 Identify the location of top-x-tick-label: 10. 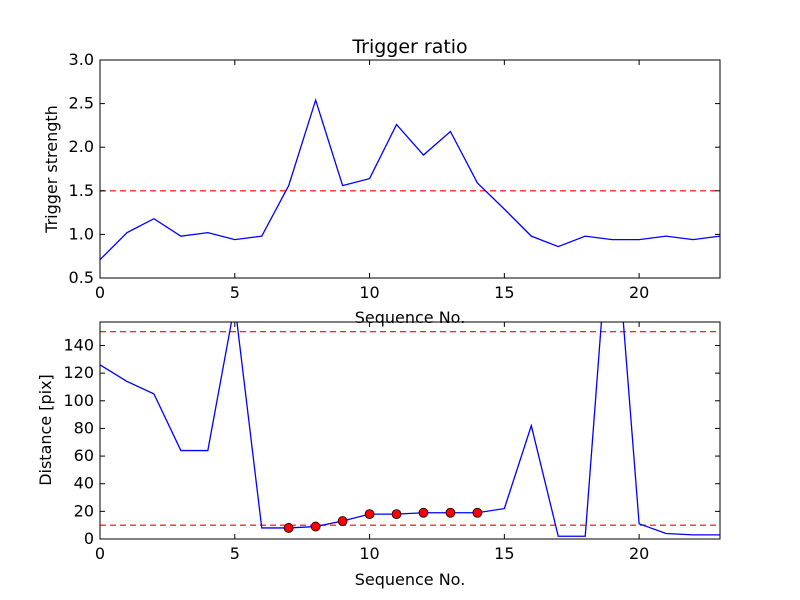
(369, 292).